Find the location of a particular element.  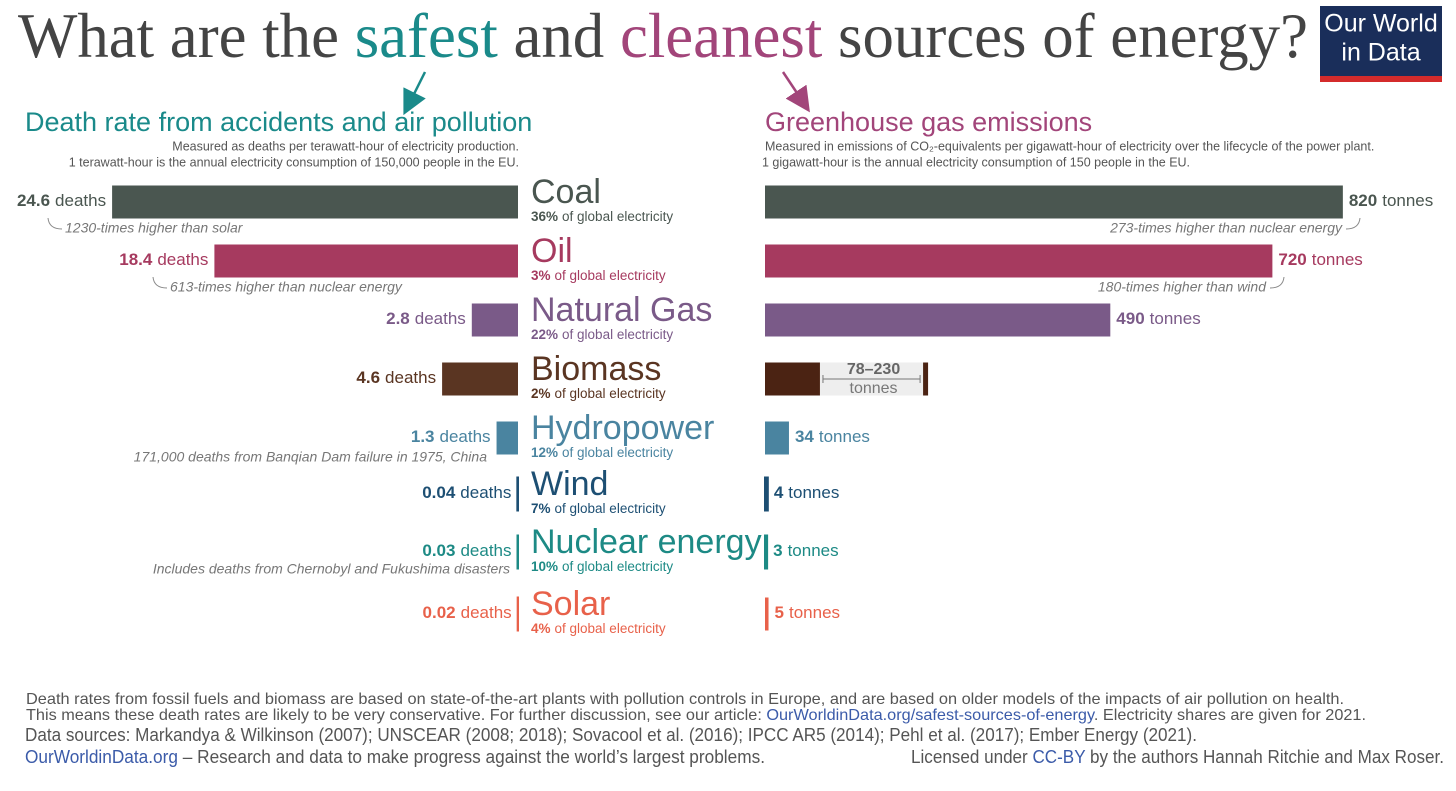

footer-text: . Electricity shares are given for 2021. is located at coordinates (1230, 715).